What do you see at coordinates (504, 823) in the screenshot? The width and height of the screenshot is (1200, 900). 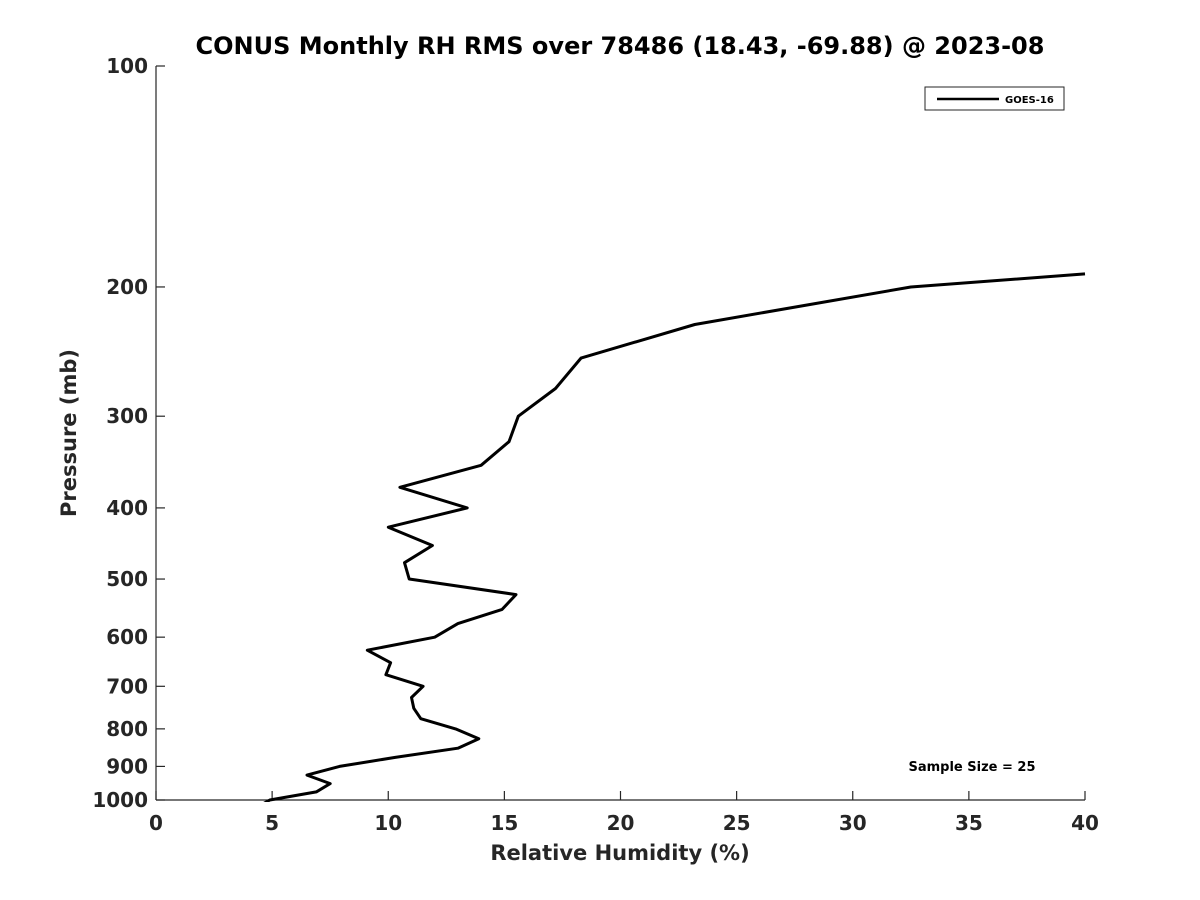 I see `x-tick-label-3: 15` at bounding box center [504, 823].